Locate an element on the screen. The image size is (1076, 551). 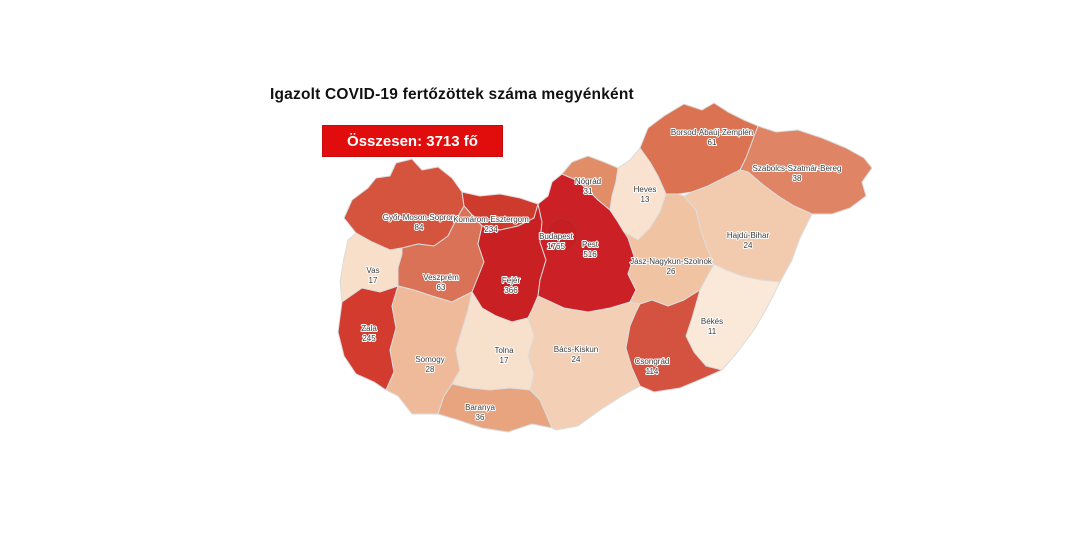
county-label-bacs: Bács-Kiskun 24 is located at coordinates (576, 354).